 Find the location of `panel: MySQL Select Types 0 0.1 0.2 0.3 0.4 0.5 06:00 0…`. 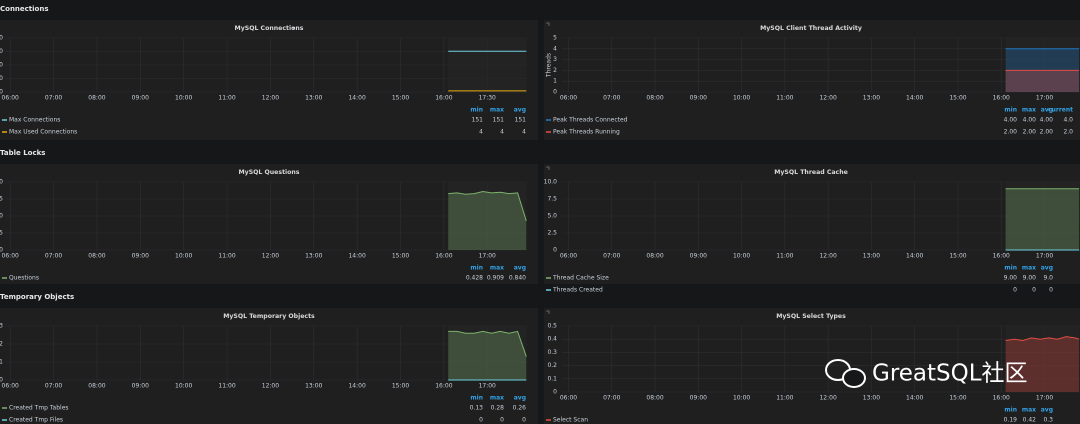

panel: MySQL Select Types 0 0.1 0.2 0.3 0.4 0.5 06:00 0… is located at coordinates (812, 366).